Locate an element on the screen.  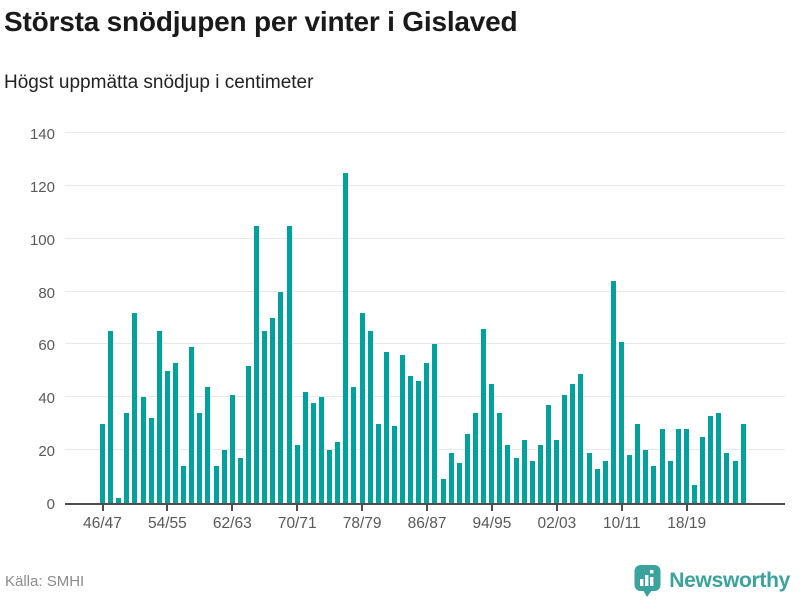
bar-19/20 is located at coordinates (694, 493).